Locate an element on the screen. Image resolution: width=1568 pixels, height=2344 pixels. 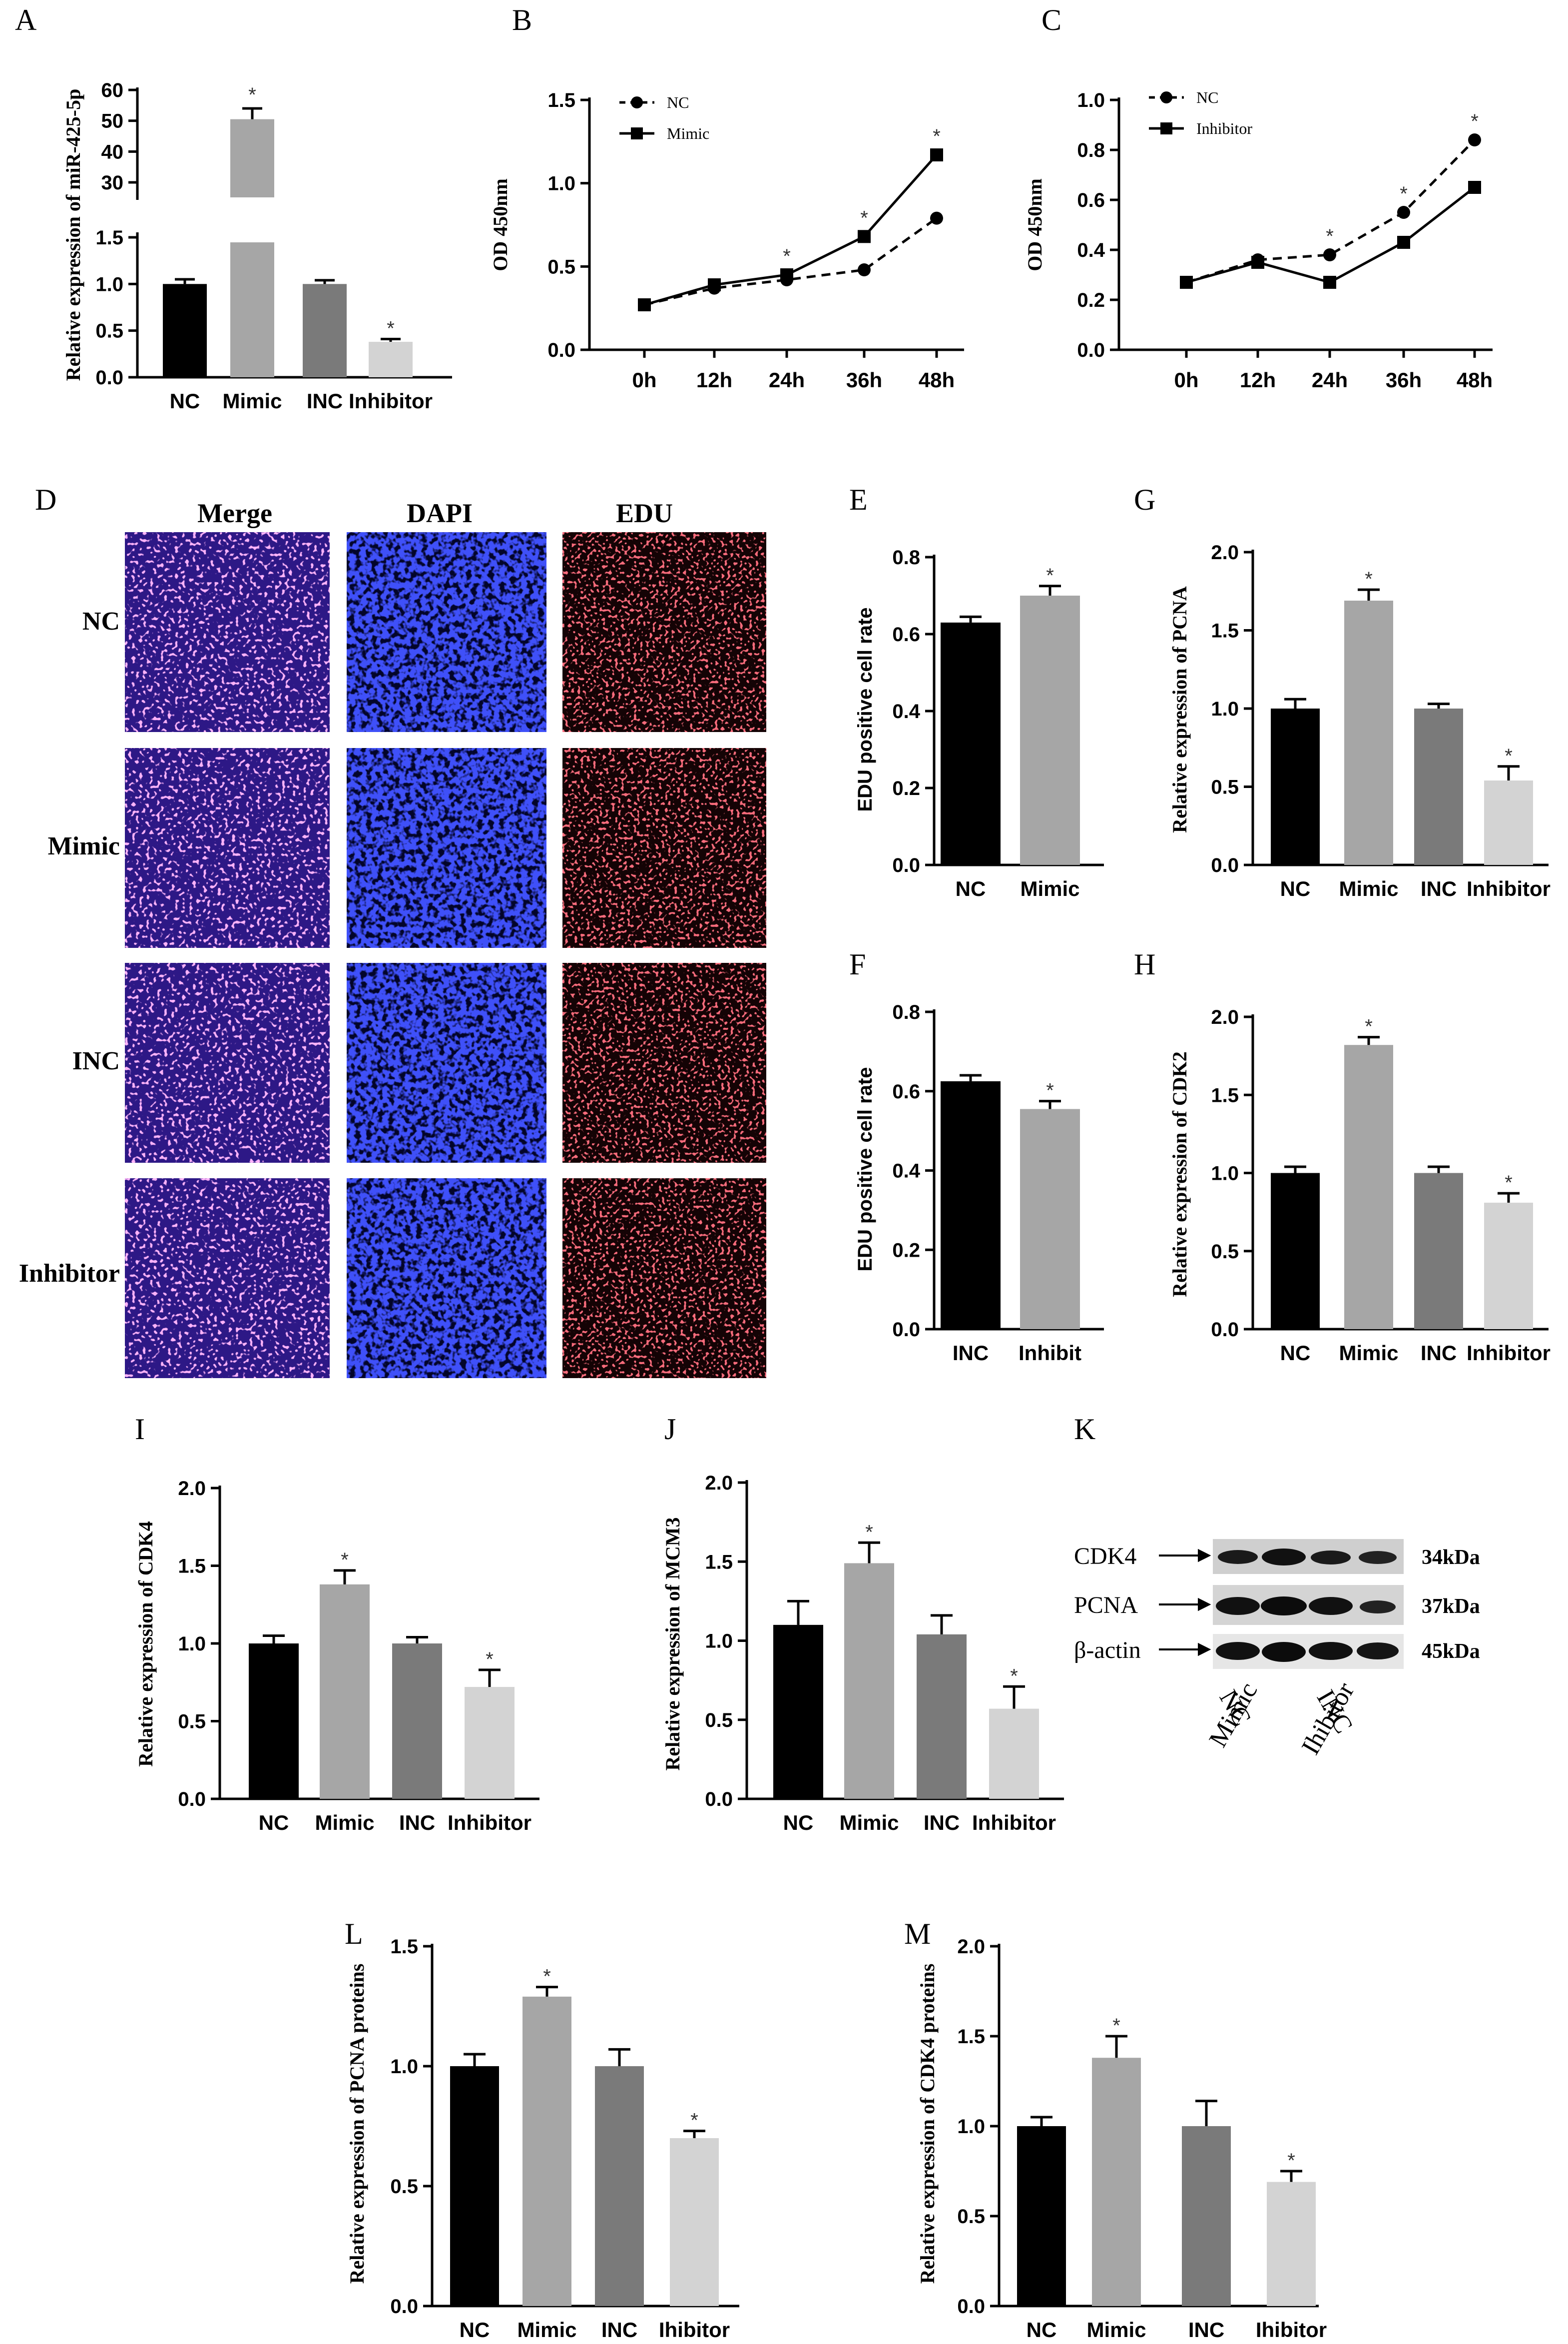
bar-ihibitor is located at coordinates (694, 2222).